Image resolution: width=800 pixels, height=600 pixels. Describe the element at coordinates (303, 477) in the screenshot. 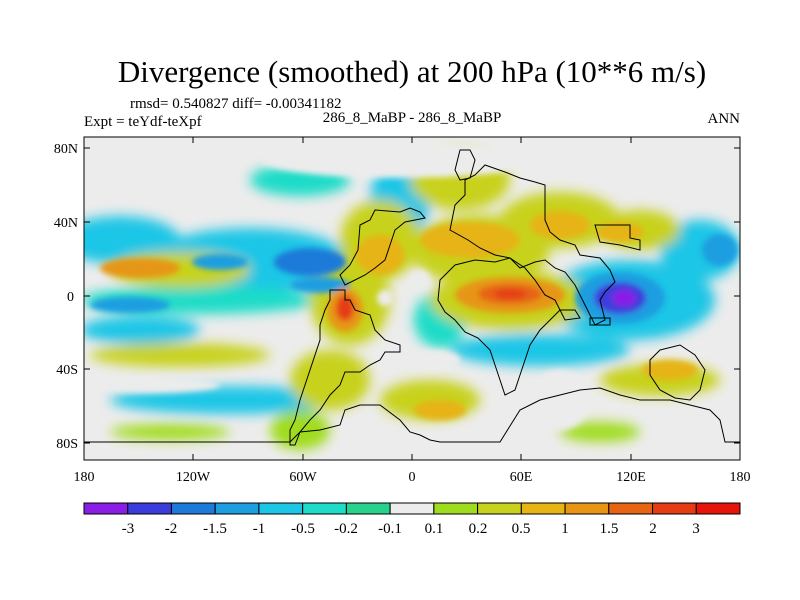

I see `lon-label: 60W` at that location.